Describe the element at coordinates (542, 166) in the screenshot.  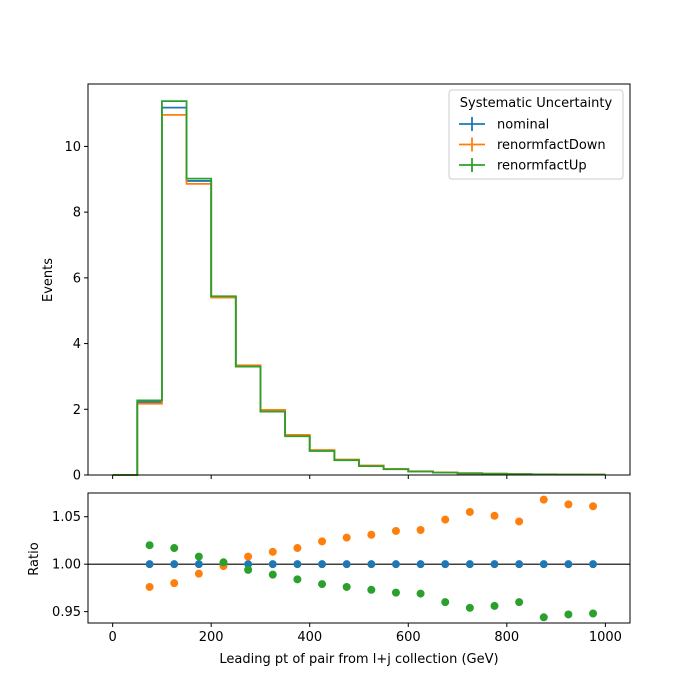
I see `legend-label-renormfactUp: renormfactUp` at that location.